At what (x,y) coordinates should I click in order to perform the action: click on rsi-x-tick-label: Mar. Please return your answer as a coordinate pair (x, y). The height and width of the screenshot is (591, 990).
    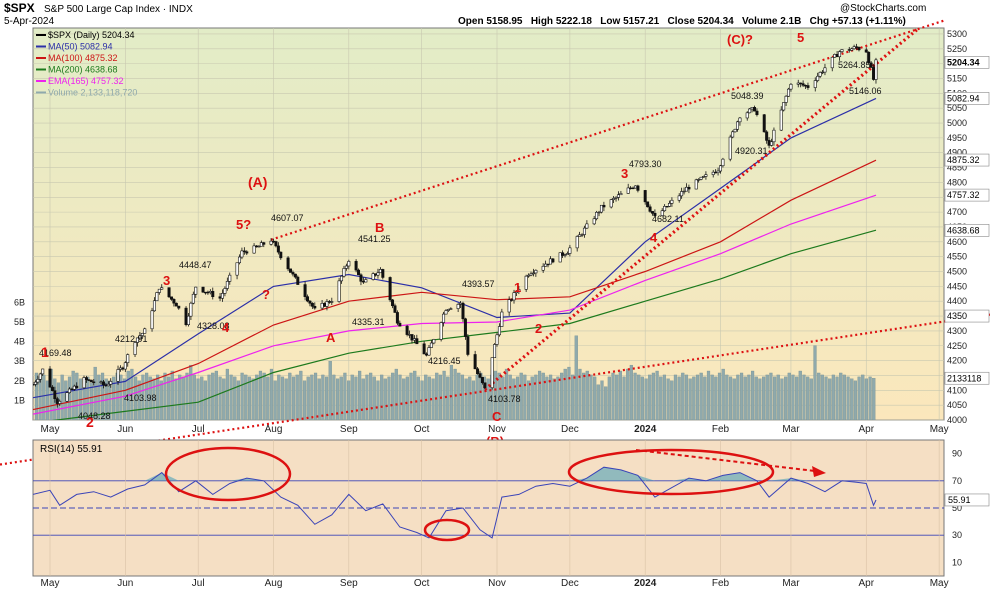
    Looking at the image, I should click on (791, 583).